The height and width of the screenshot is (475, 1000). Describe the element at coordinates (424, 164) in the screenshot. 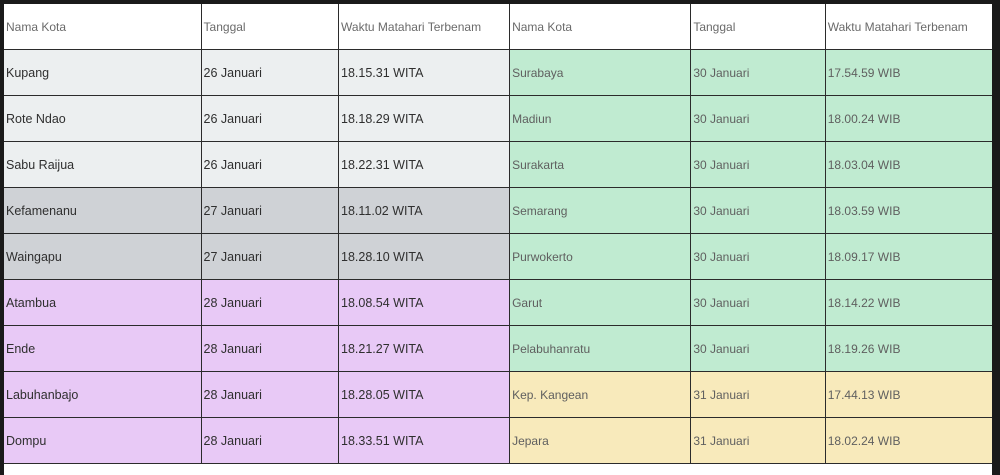

I see `cell-sunset-time-left: 18.22.31 WITA` at that location.